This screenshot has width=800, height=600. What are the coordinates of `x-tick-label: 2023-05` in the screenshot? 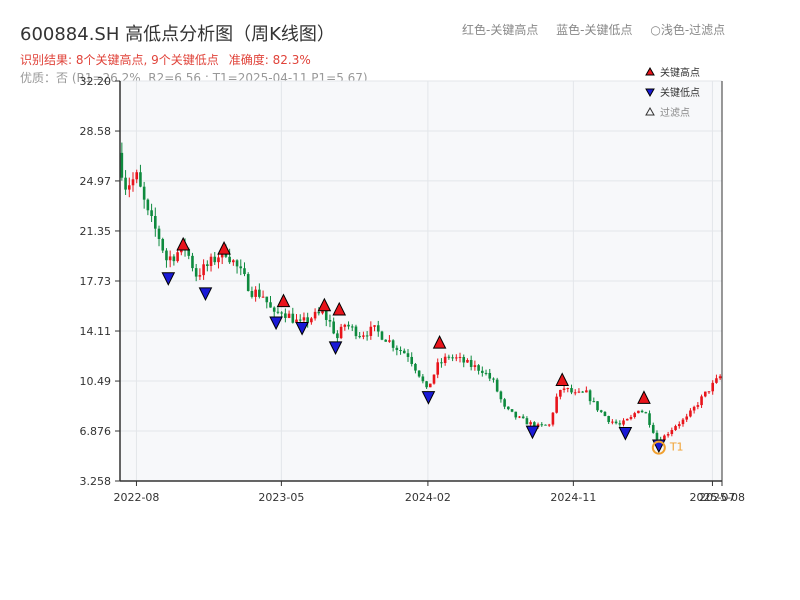 It's located at (281, 497).